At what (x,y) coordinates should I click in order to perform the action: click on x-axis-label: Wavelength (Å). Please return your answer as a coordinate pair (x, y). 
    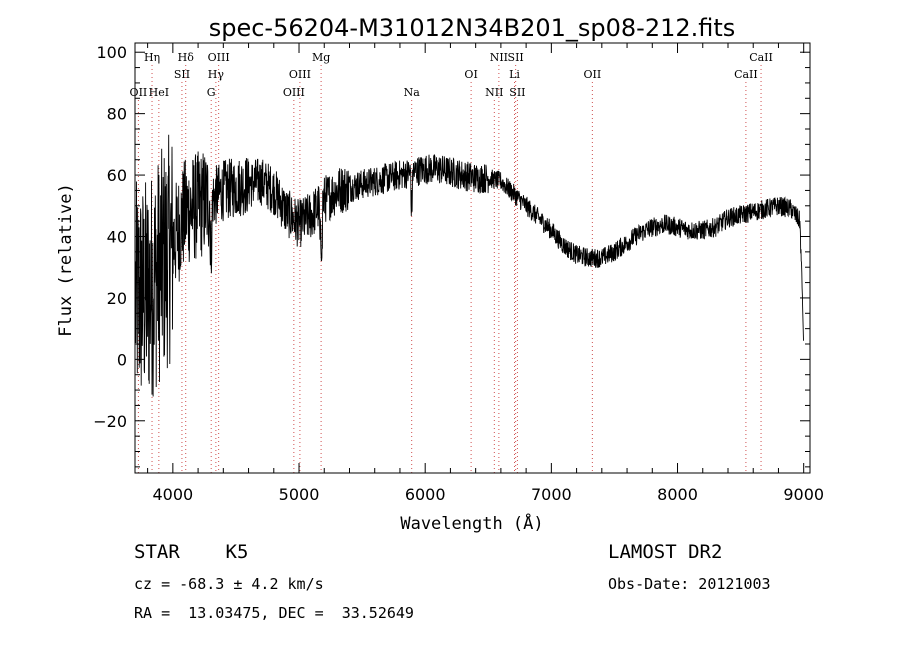
    Looking at the image, I should click on (471, 523).